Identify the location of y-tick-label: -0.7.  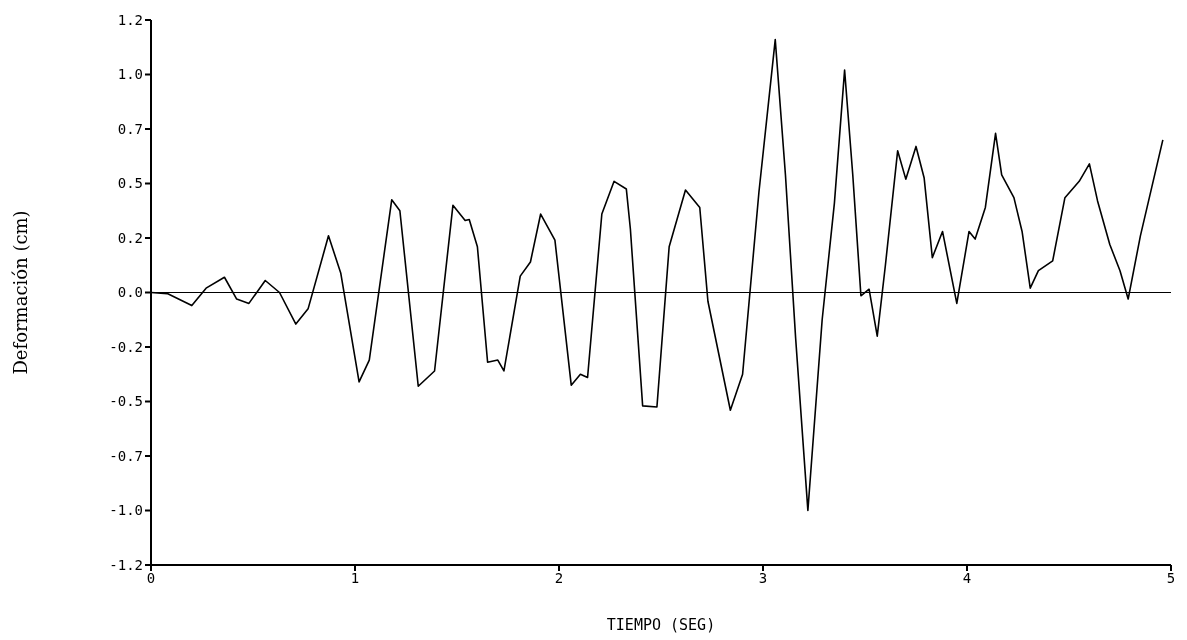
(126, 455).